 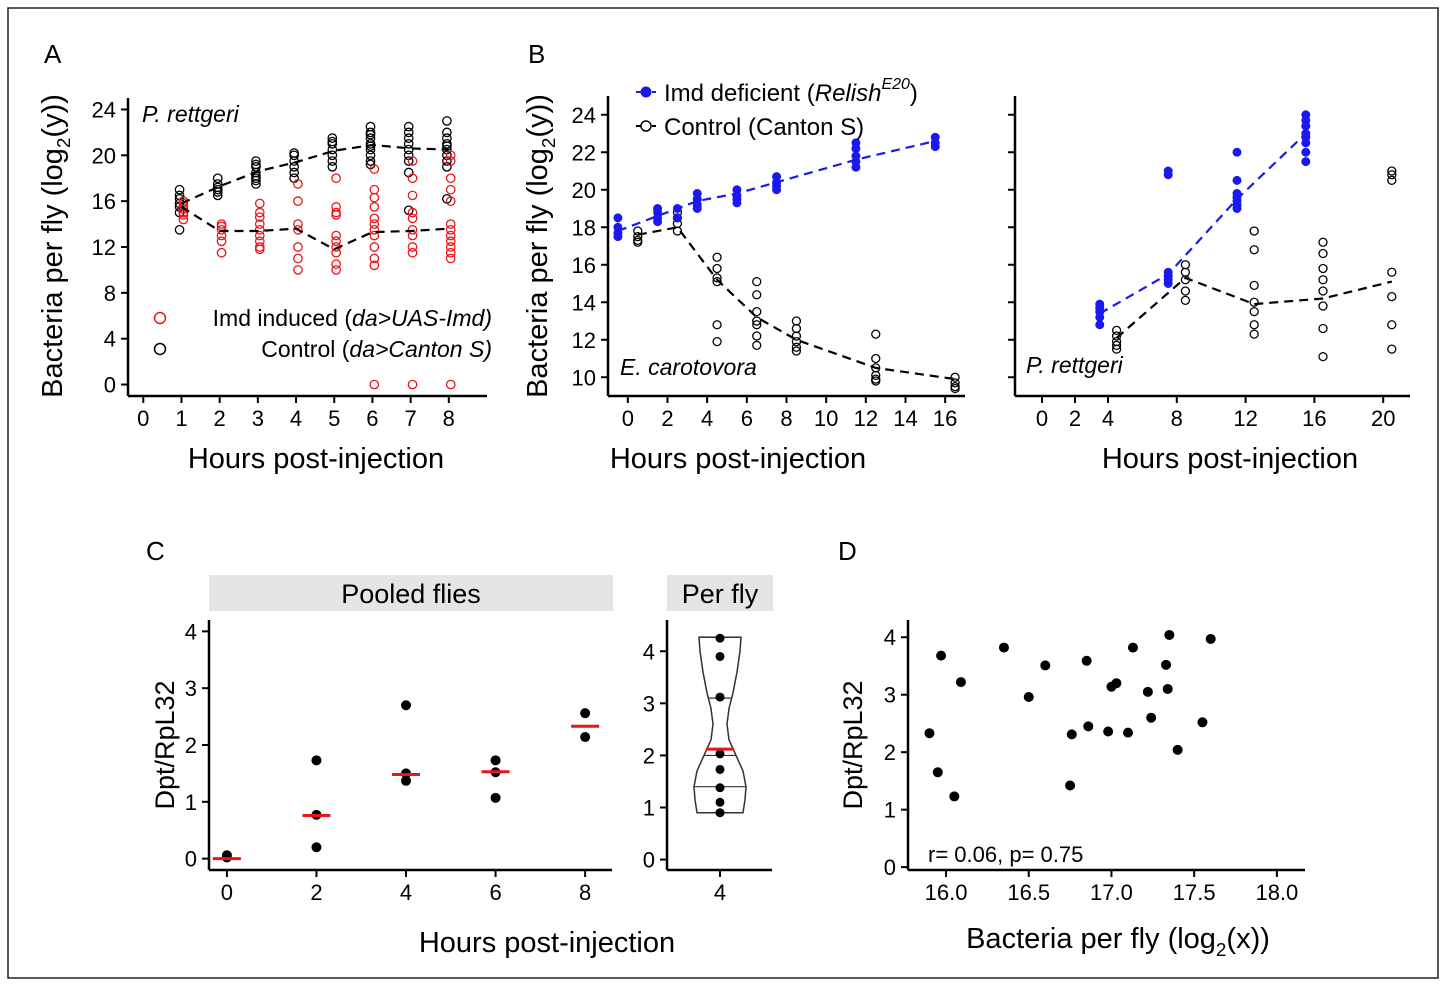 I want to click on legend-deficient-label: Imd deficient (RelishE20), so click(x=791, y=91).